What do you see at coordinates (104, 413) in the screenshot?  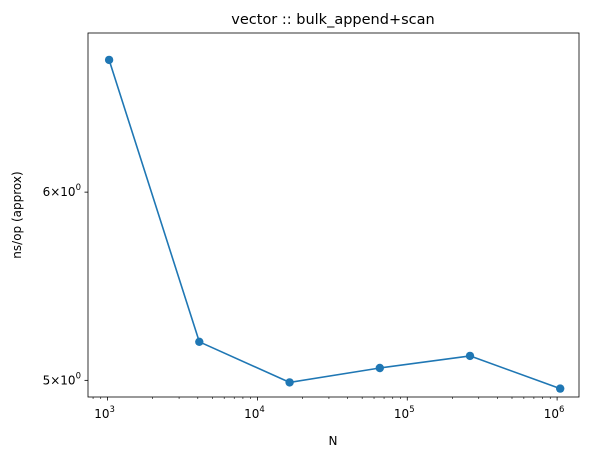 I see `x-tick-label: 10³` at bounding box center [104, 413].